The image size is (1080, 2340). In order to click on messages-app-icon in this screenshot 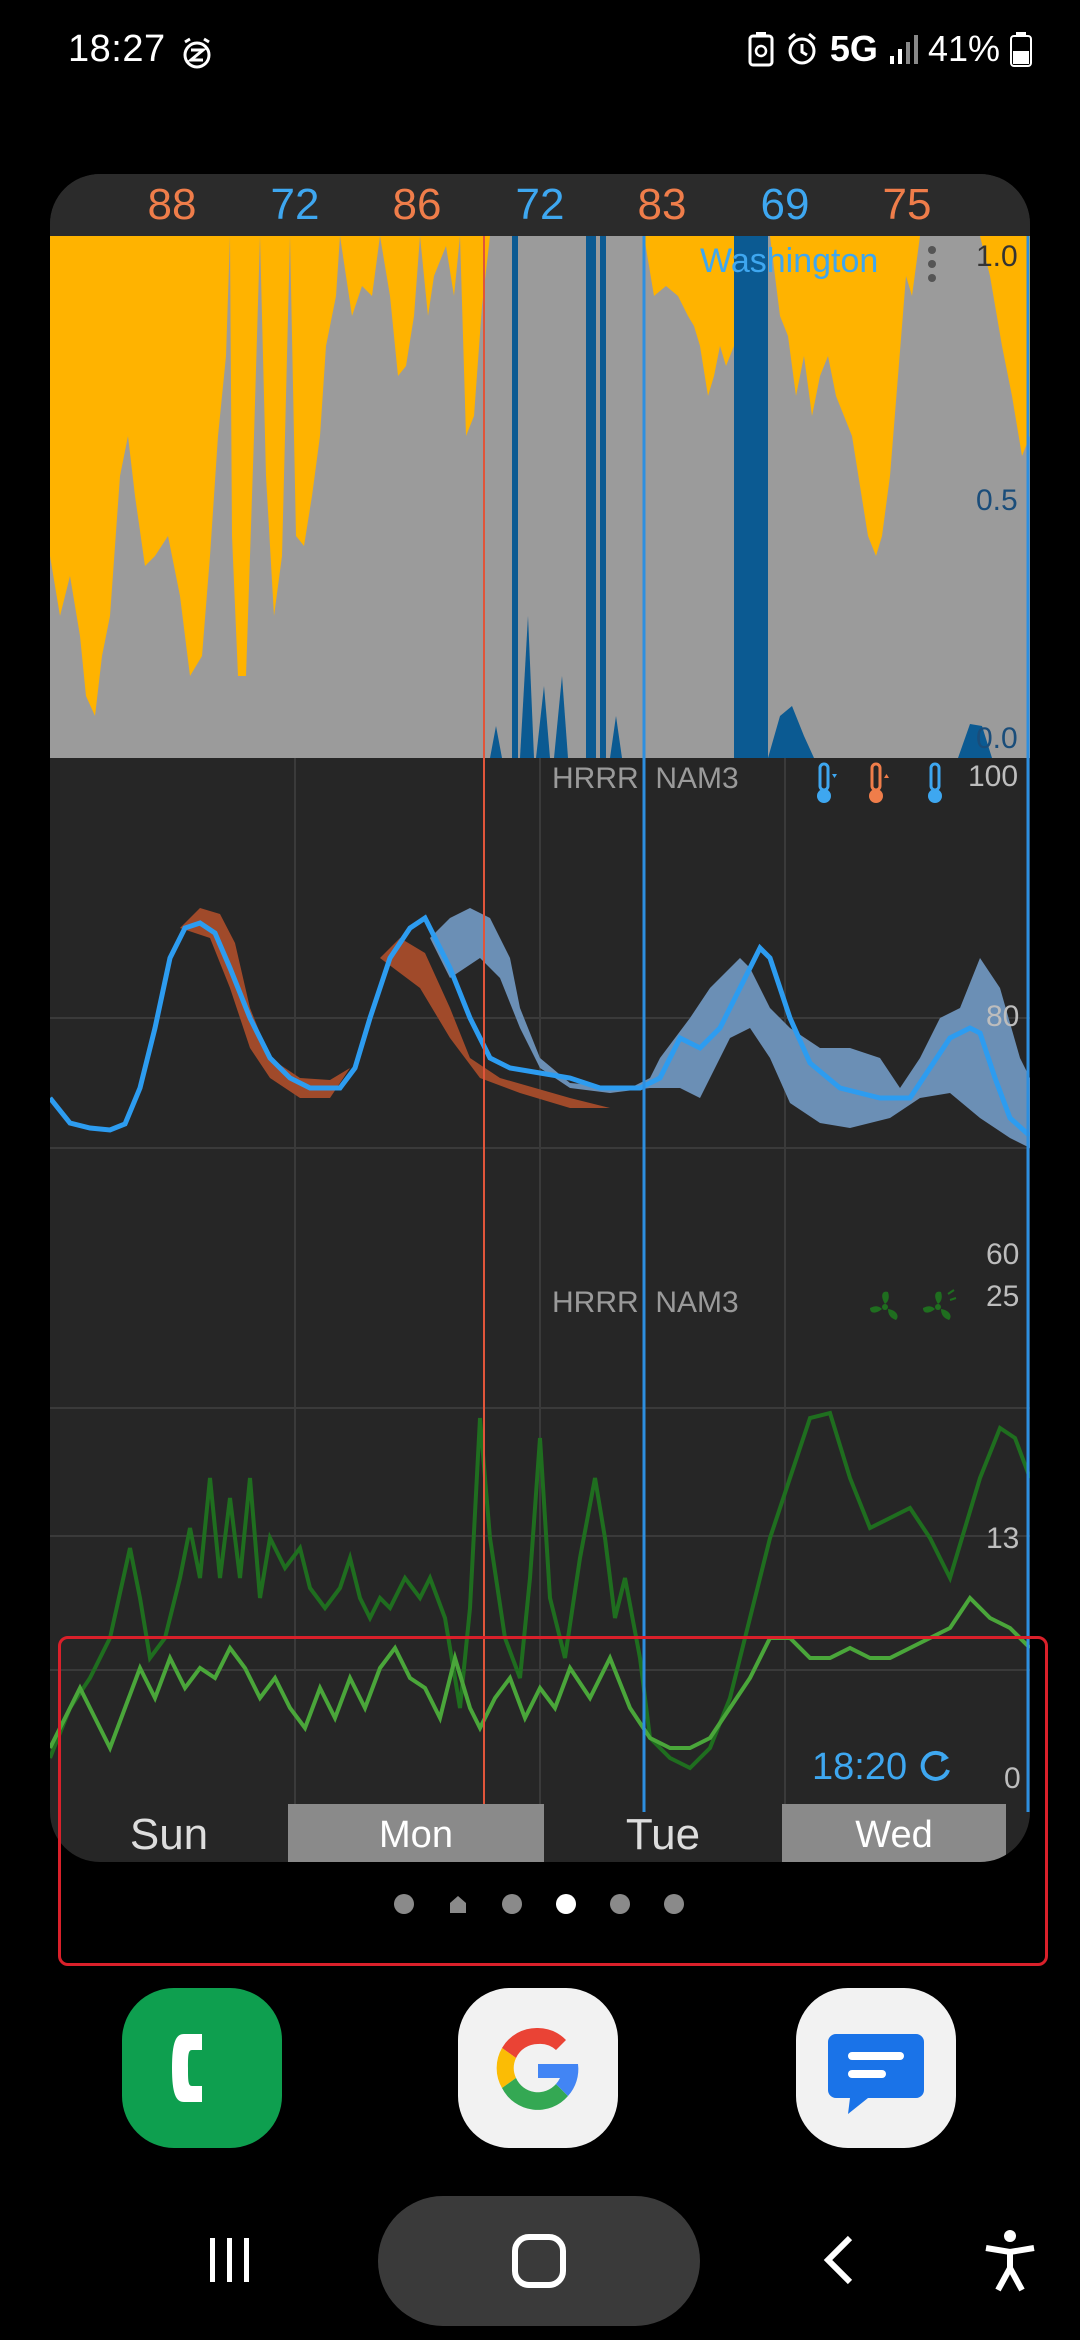, I will do `click(876, 2068)`.